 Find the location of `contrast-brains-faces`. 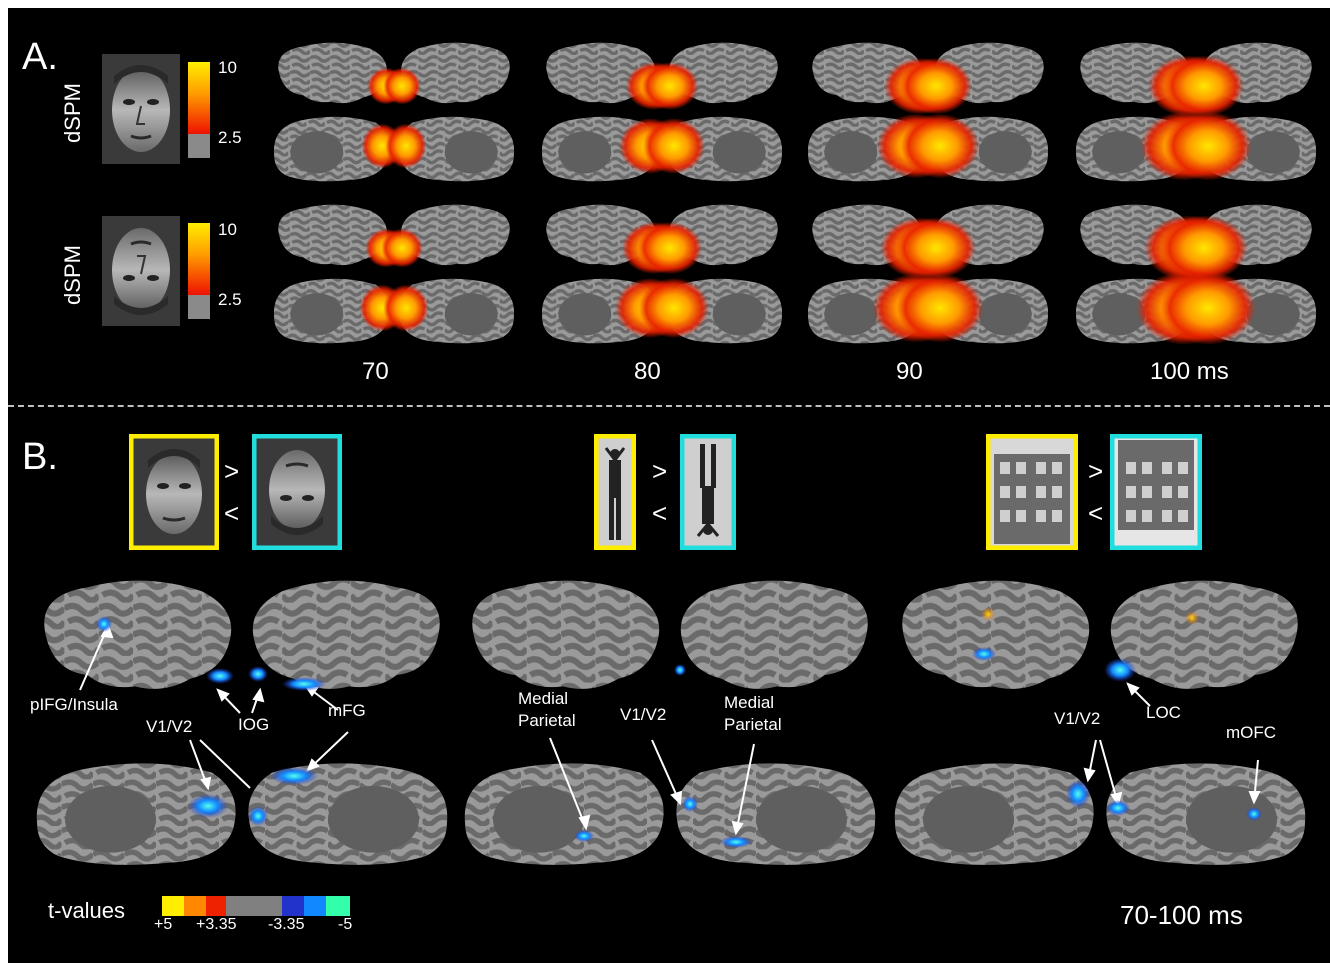

contrast-brains-faces is located at coordinates (242, 722).